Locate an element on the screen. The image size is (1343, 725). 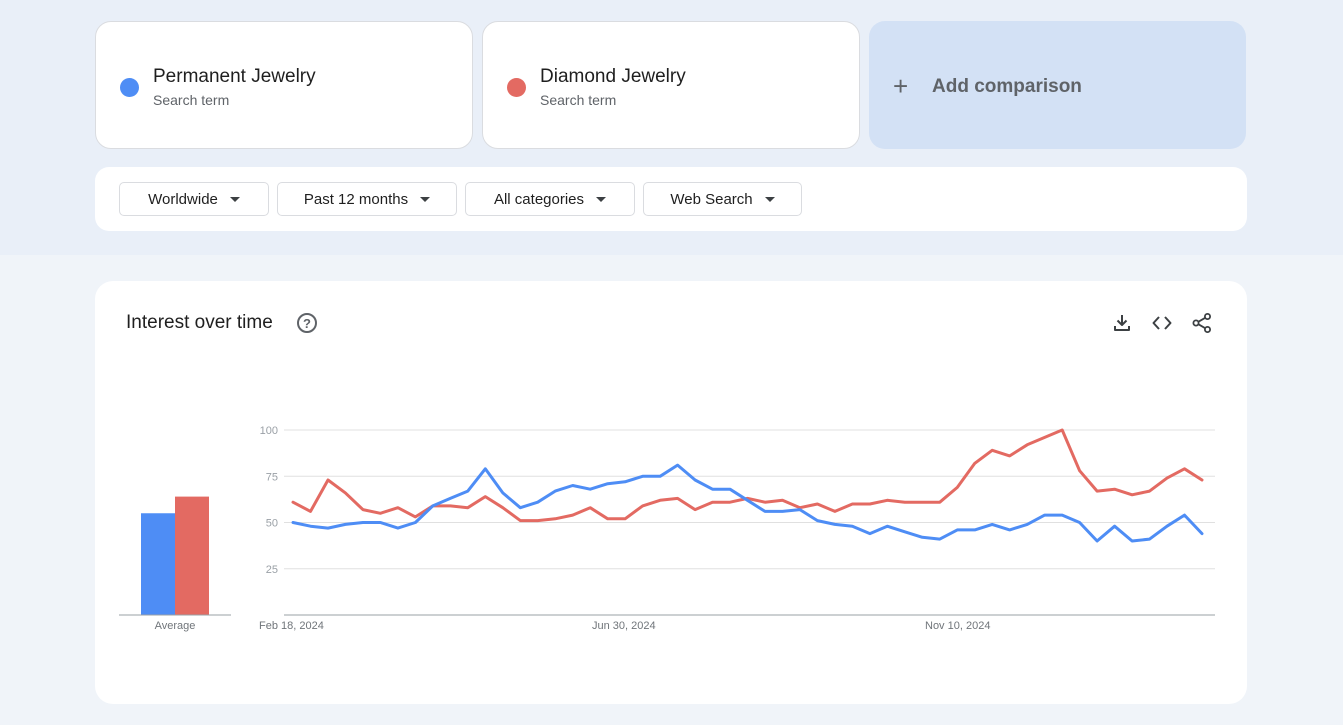
y-tick-label: 75 is located at coordinates (272, 477).